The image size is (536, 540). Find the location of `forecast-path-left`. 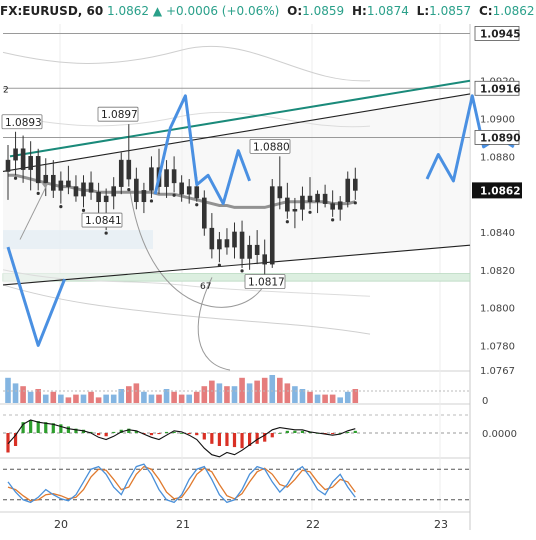

forecast-path-left is located at coordinates (36, 296).